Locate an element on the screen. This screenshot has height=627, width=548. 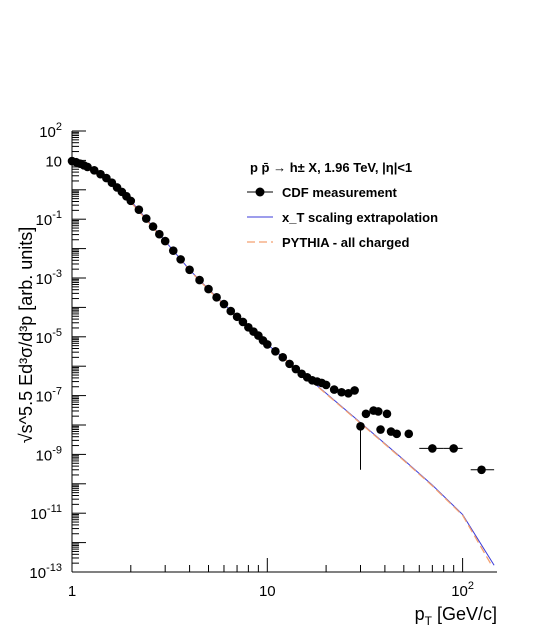
y-tick-label: 10⁻¹ is located at coordinates (49, 219).